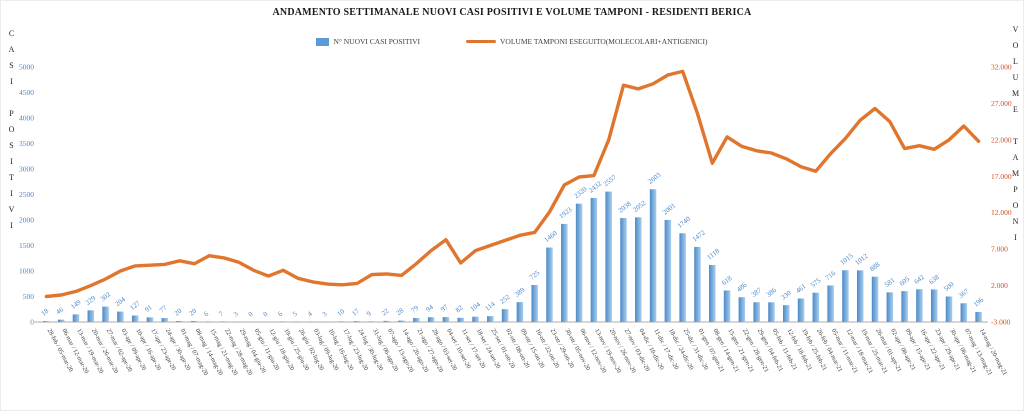 The height and width of the screenshot is (411, 1024). I want to click on bar-data-label: 500, so click(949, 286).